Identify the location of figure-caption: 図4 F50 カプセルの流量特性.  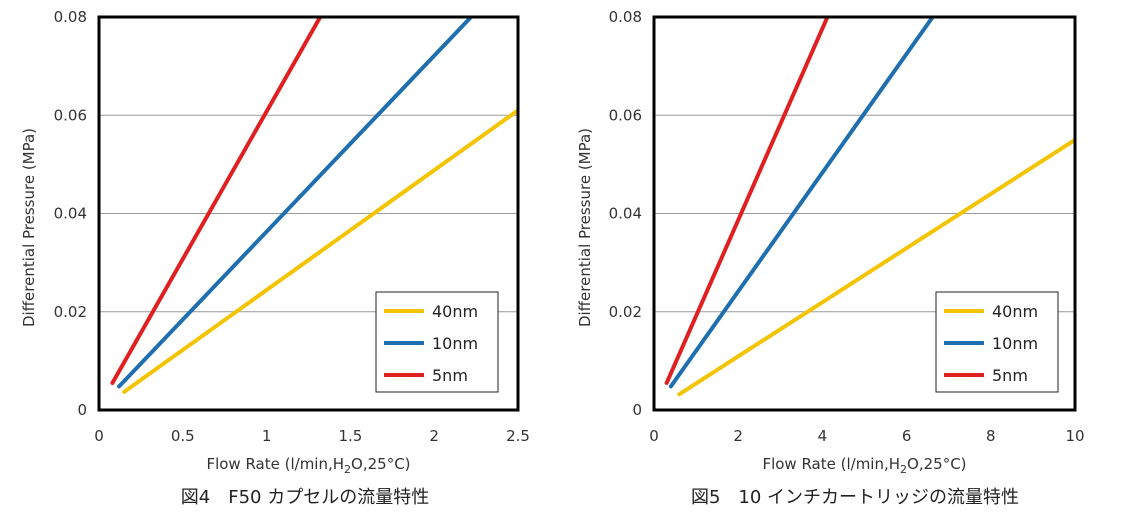
(305, 497).